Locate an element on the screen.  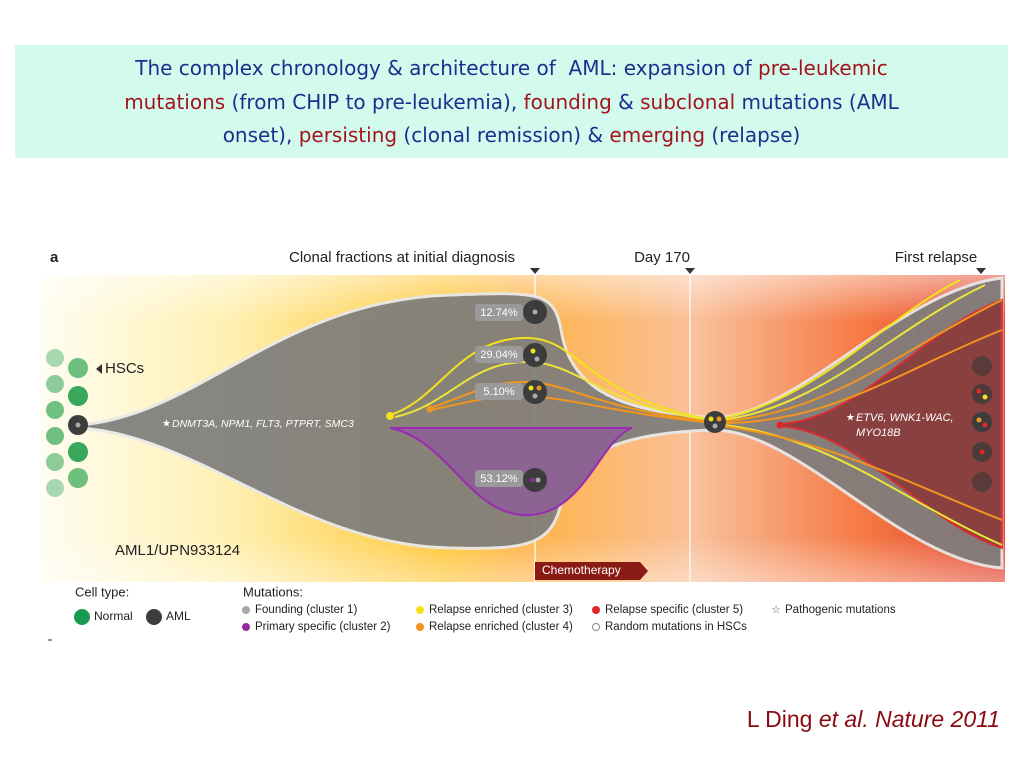
clone-percent: 12.74% is located at coordinates (499, 313).